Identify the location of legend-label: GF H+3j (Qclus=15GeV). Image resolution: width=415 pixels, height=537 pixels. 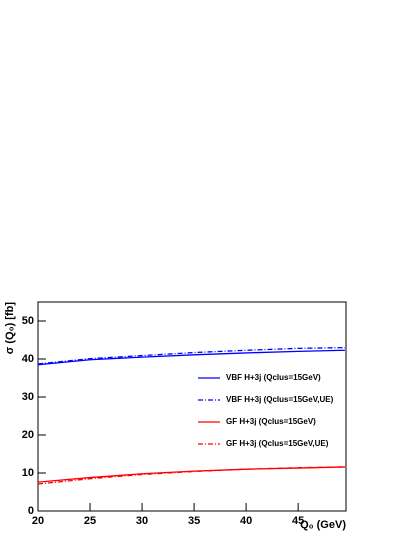
(271, 421).